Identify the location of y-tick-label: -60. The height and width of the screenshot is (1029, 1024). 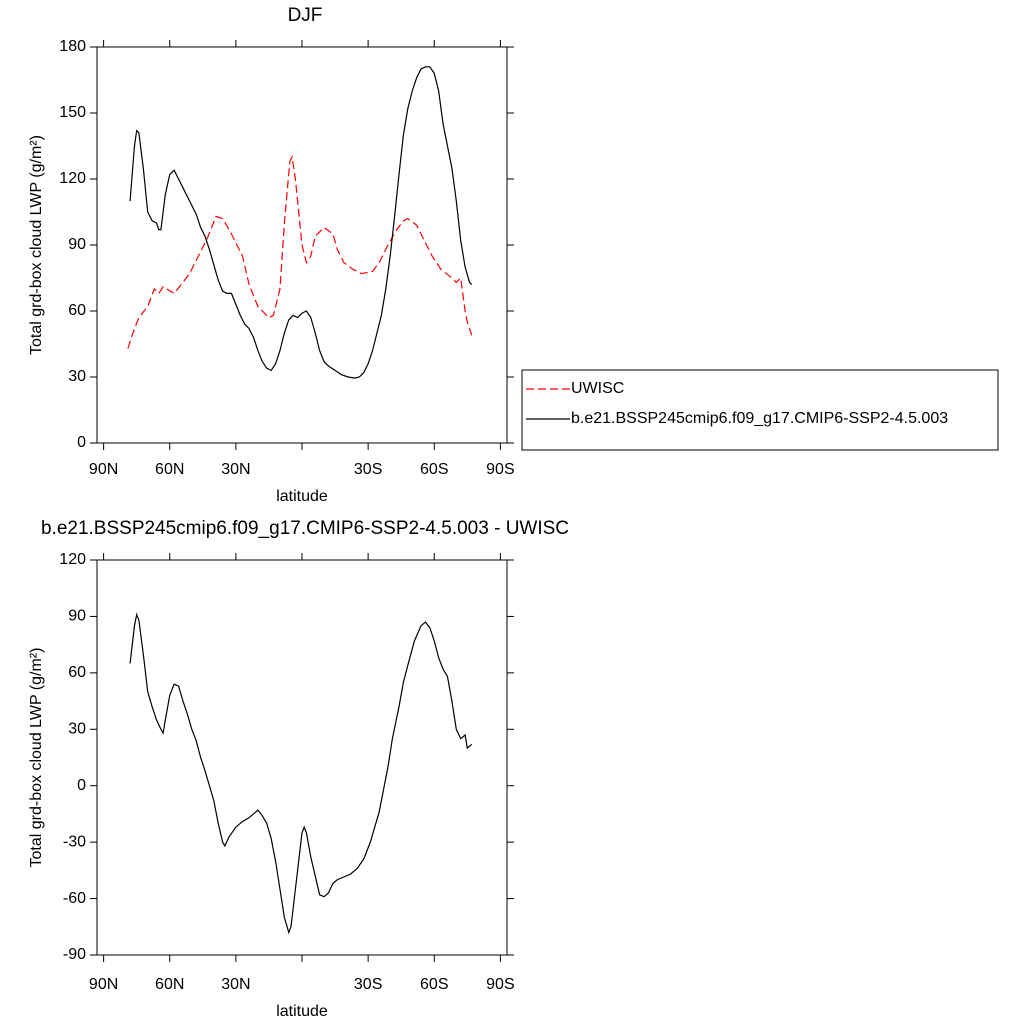
(74, 898).